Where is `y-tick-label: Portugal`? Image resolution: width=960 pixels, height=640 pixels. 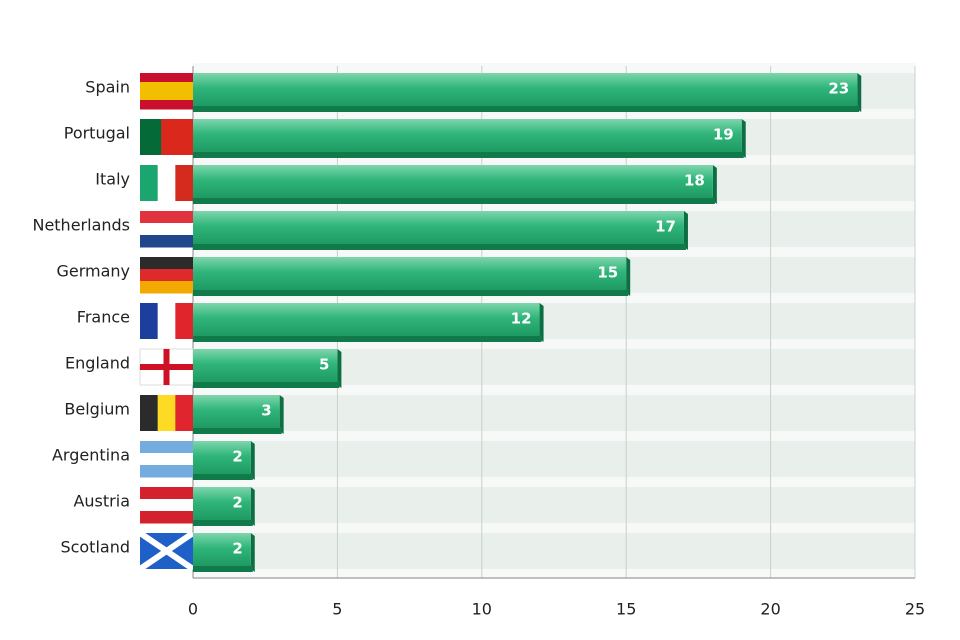
y-tick-label: Portugal is located at coordinates (97, 133).